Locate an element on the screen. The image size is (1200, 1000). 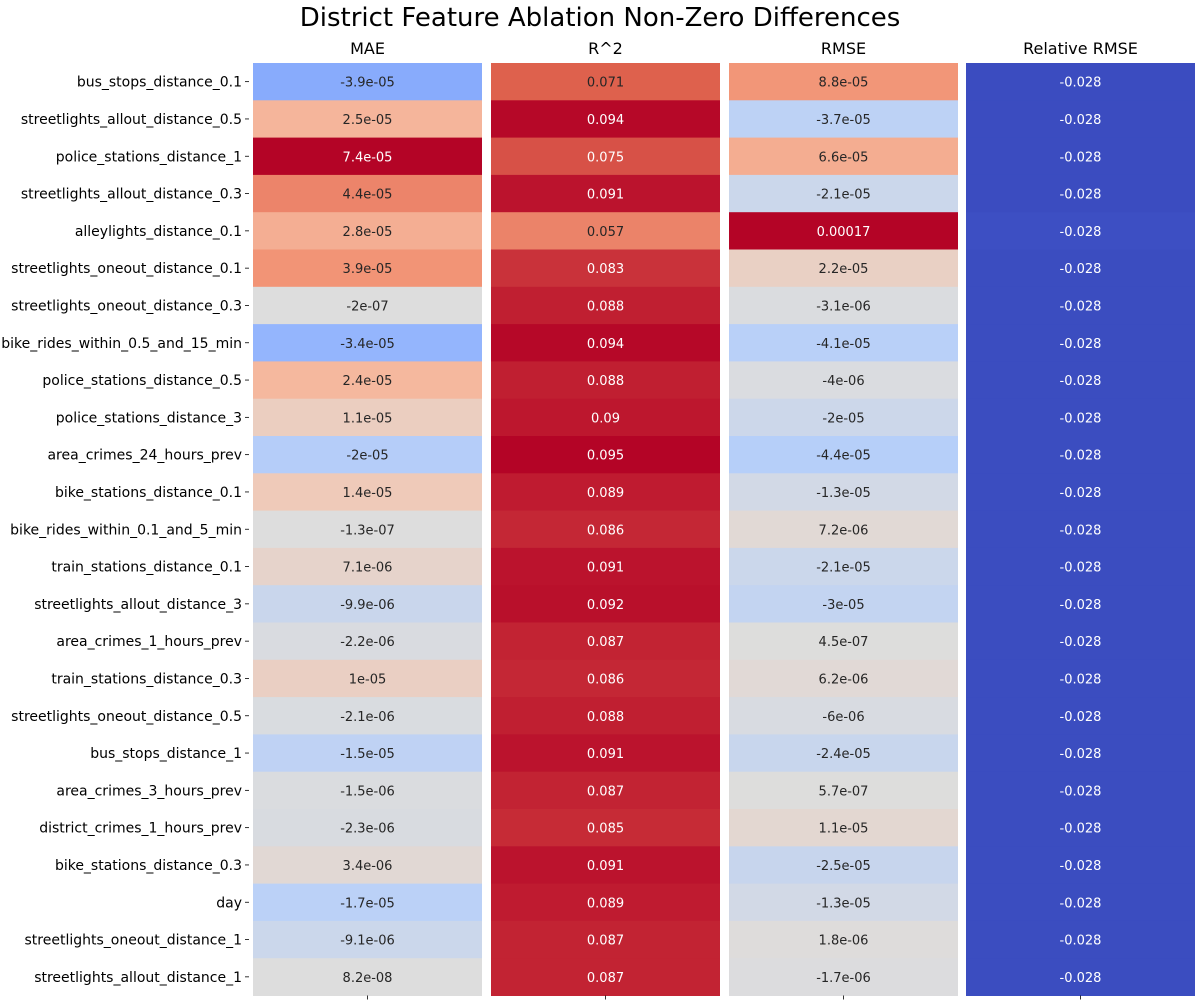
cell-value-label: 2.5e-05 is located at coordinates (368, 120).